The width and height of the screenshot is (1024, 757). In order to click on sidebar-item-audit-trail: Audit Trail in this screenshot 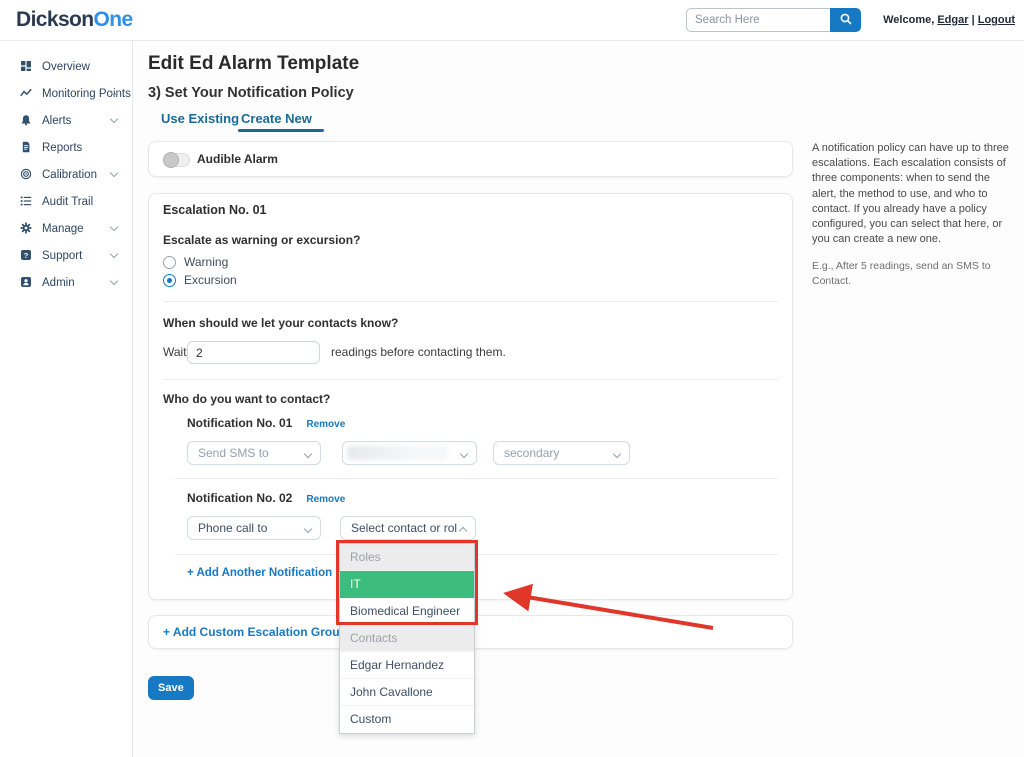, I will do `click(66, 201)`.